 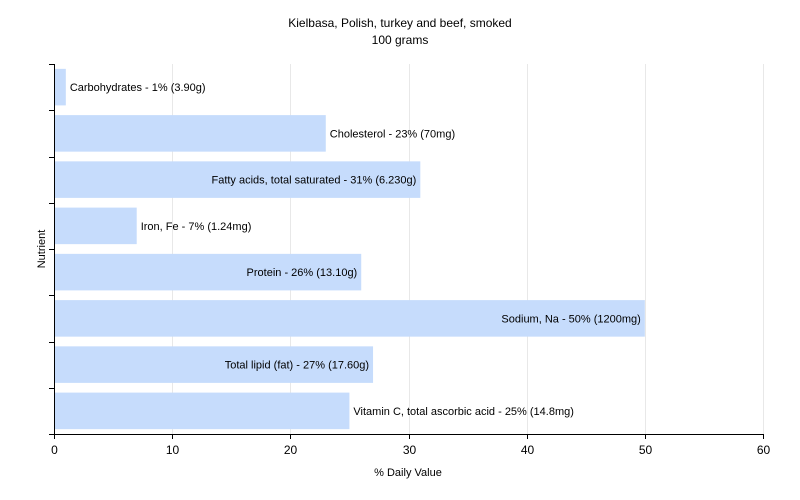 I want to click on x-tick-label-20: 20, so click(x=291, y=450).